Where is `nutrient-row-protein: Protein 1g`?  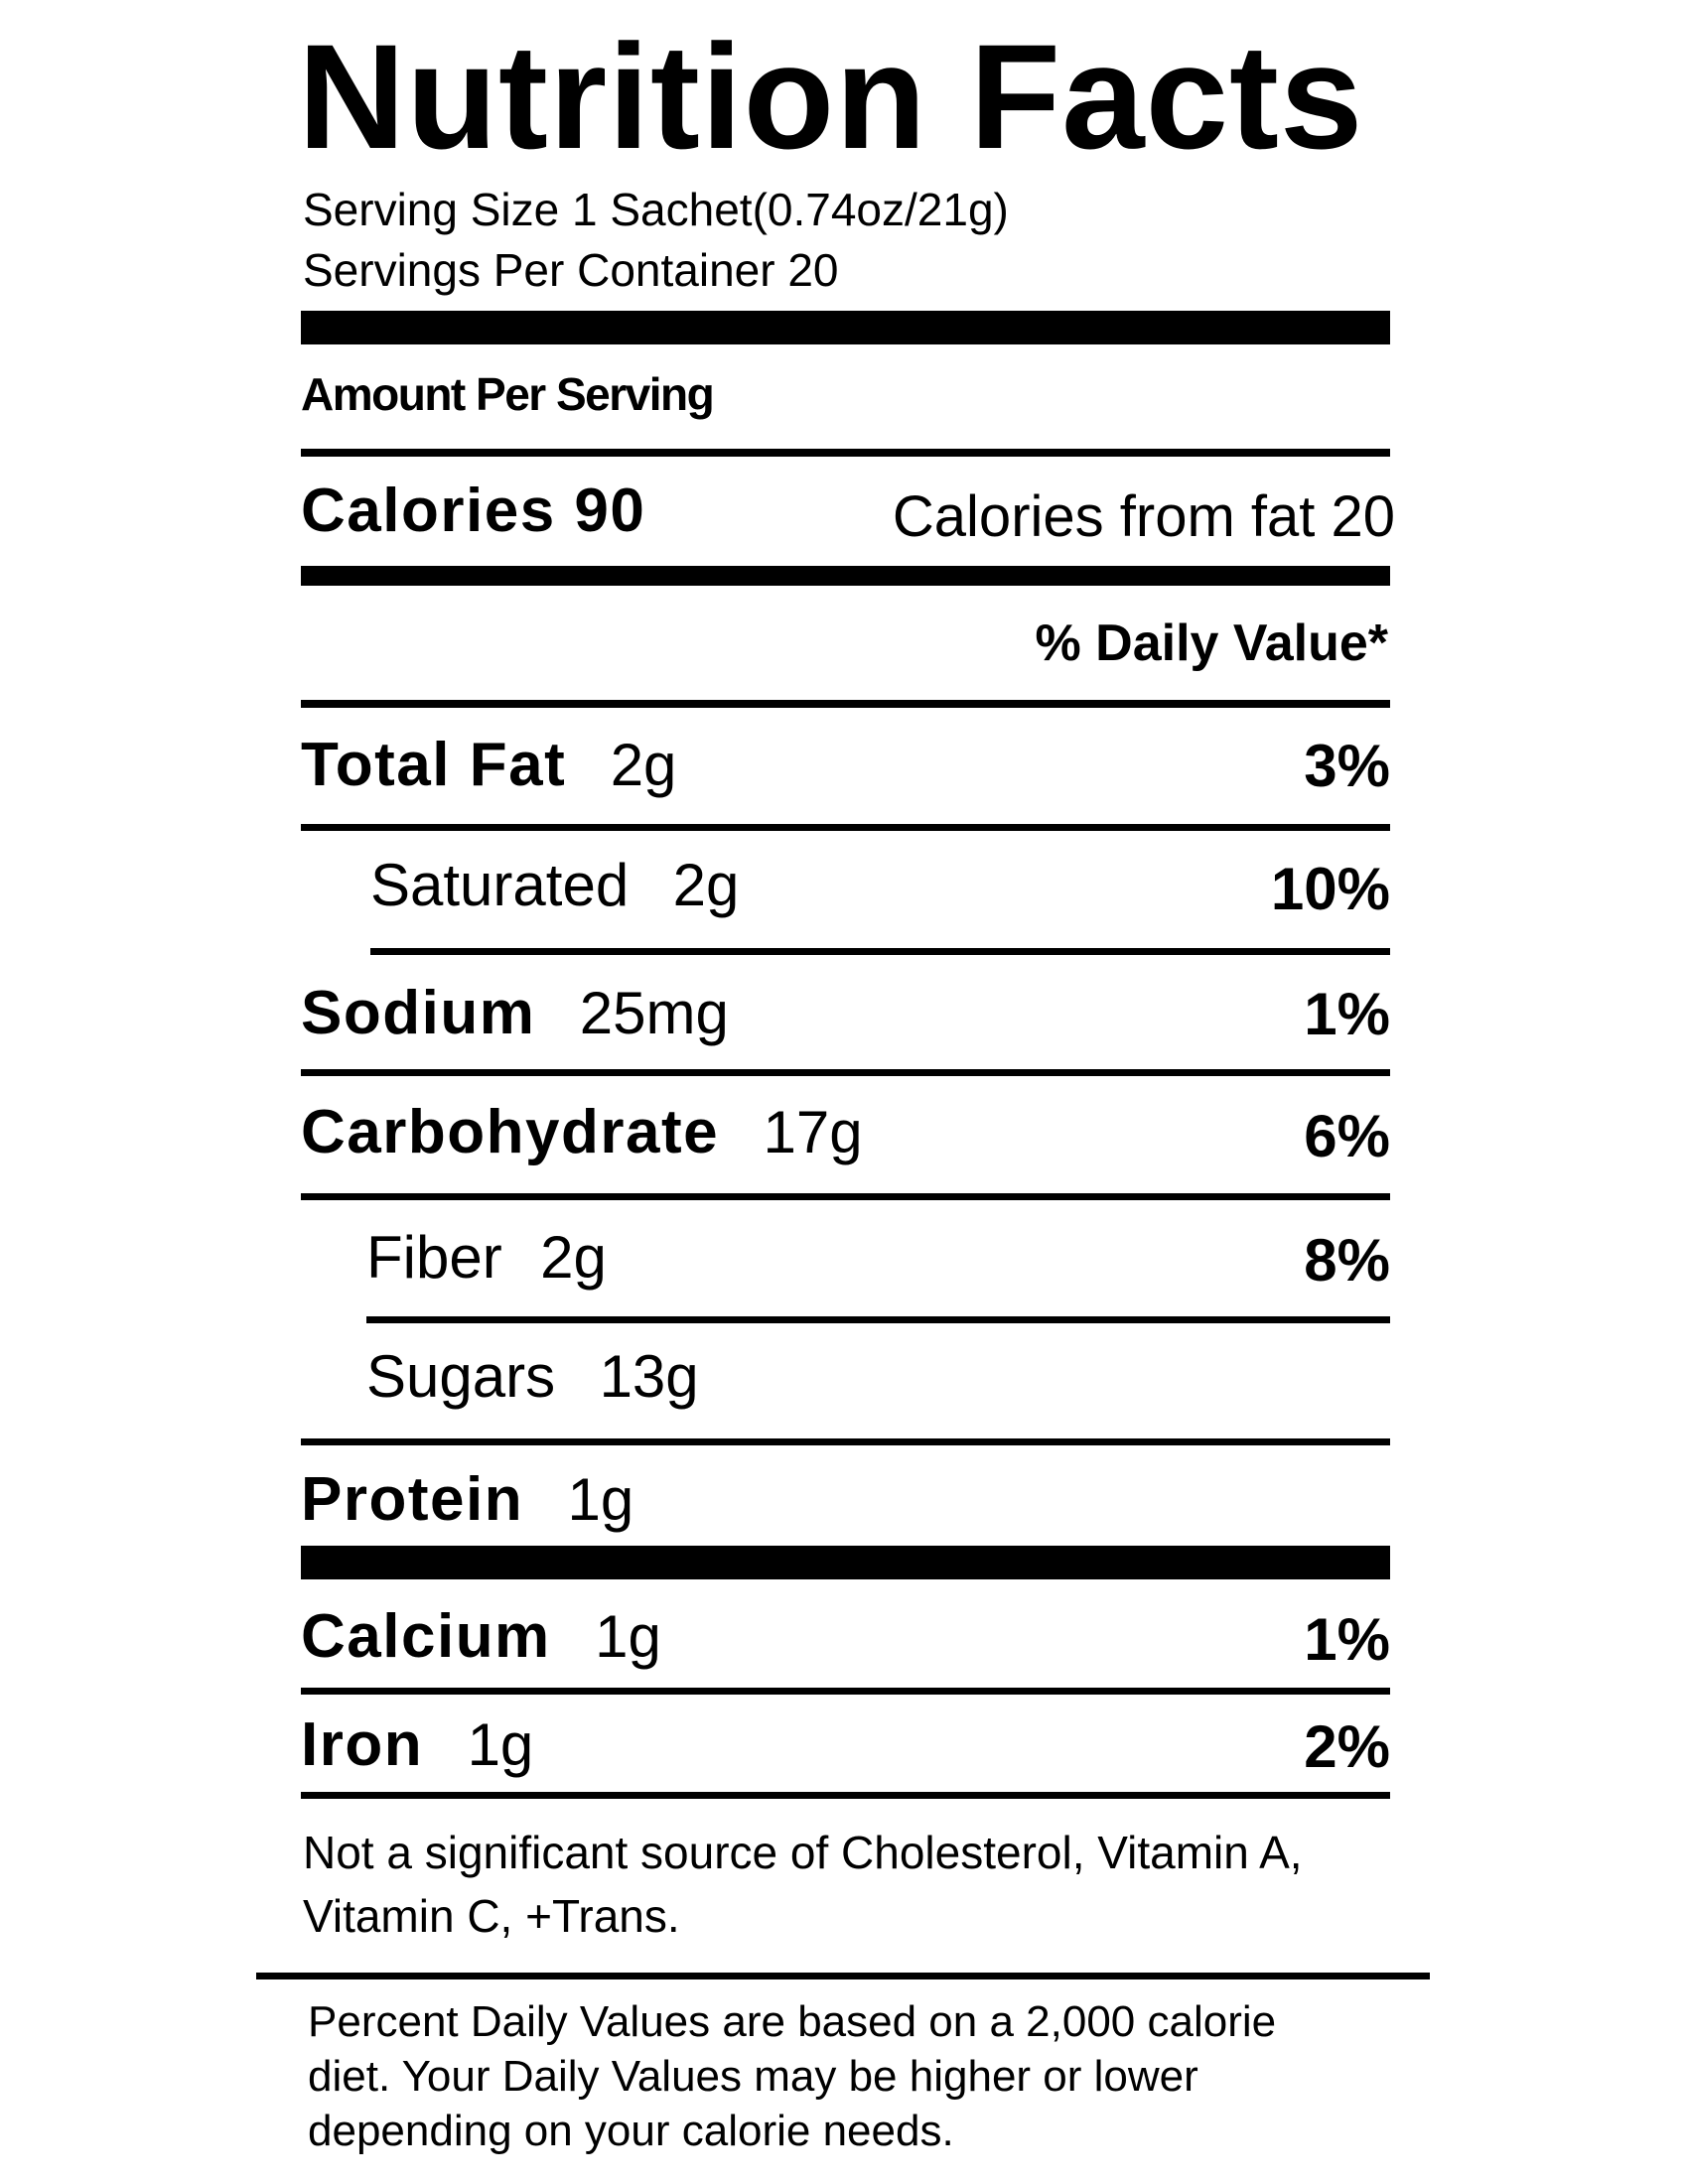 nutrient-row-protein: Protein 1g is located at coordinates (467, 1500).